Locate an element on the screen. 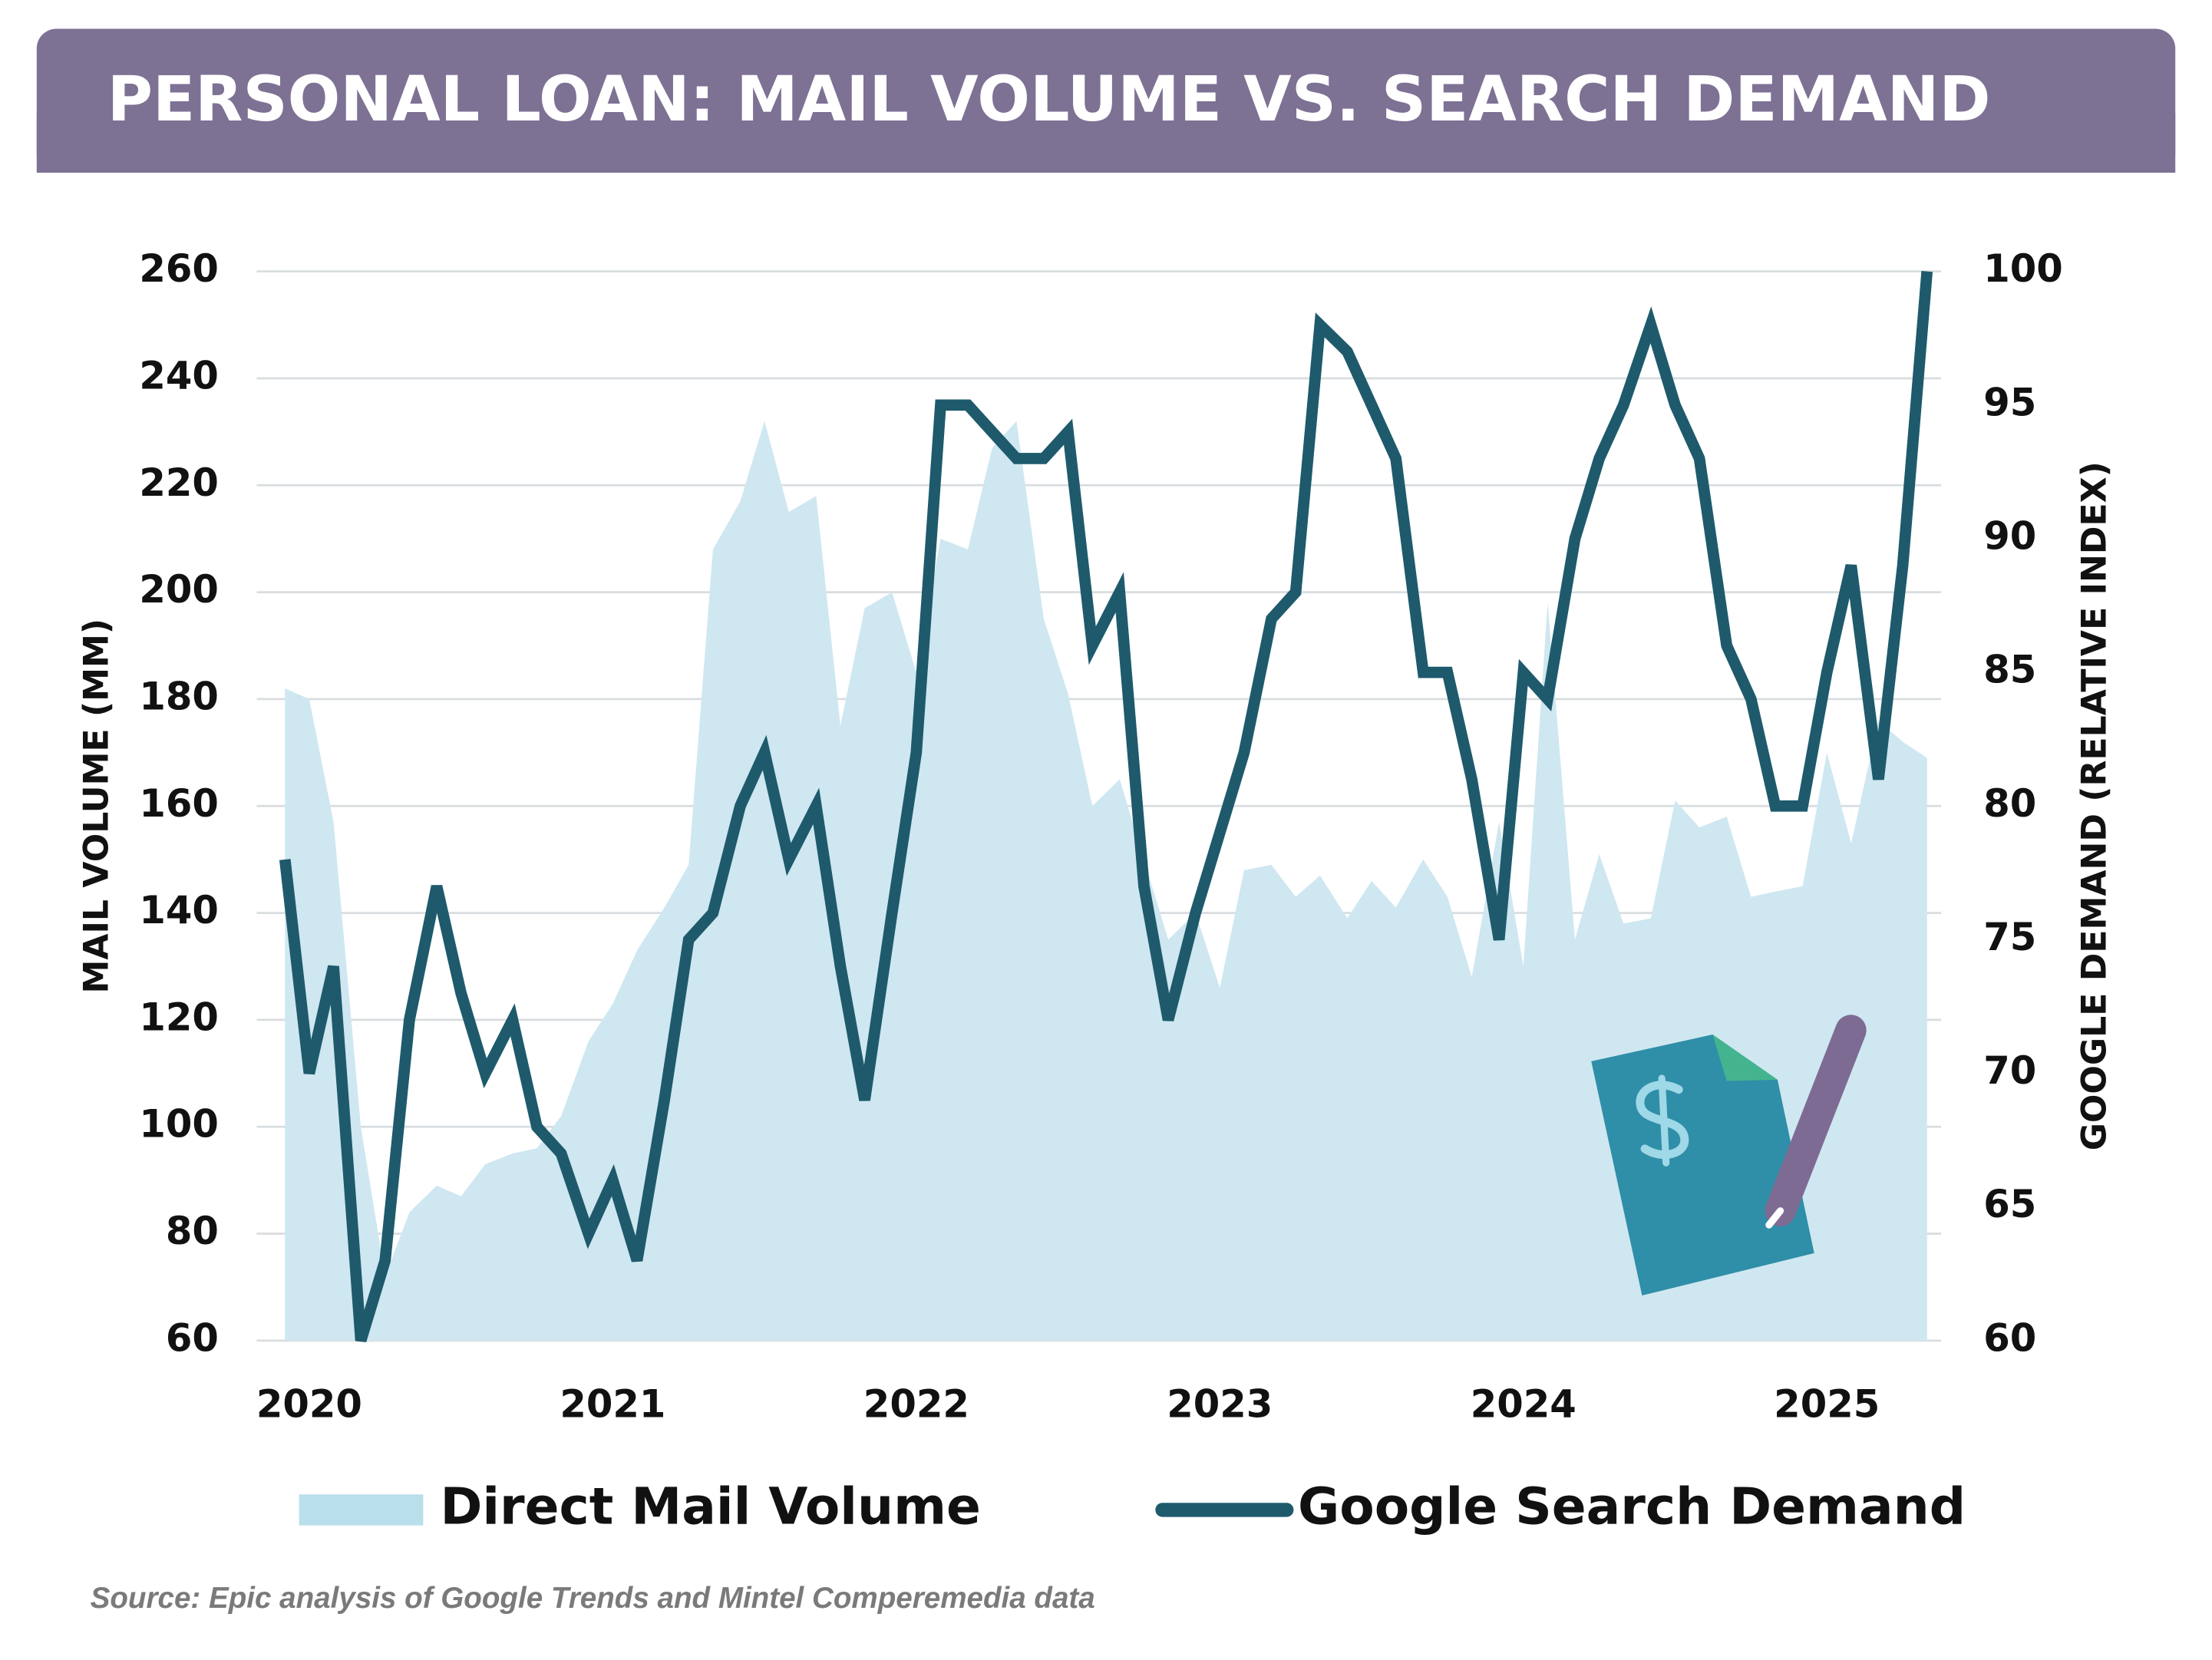 This screenshot has width=2212, height=1660. y-tick-label: 100 is located at coordinates (179, 1124).